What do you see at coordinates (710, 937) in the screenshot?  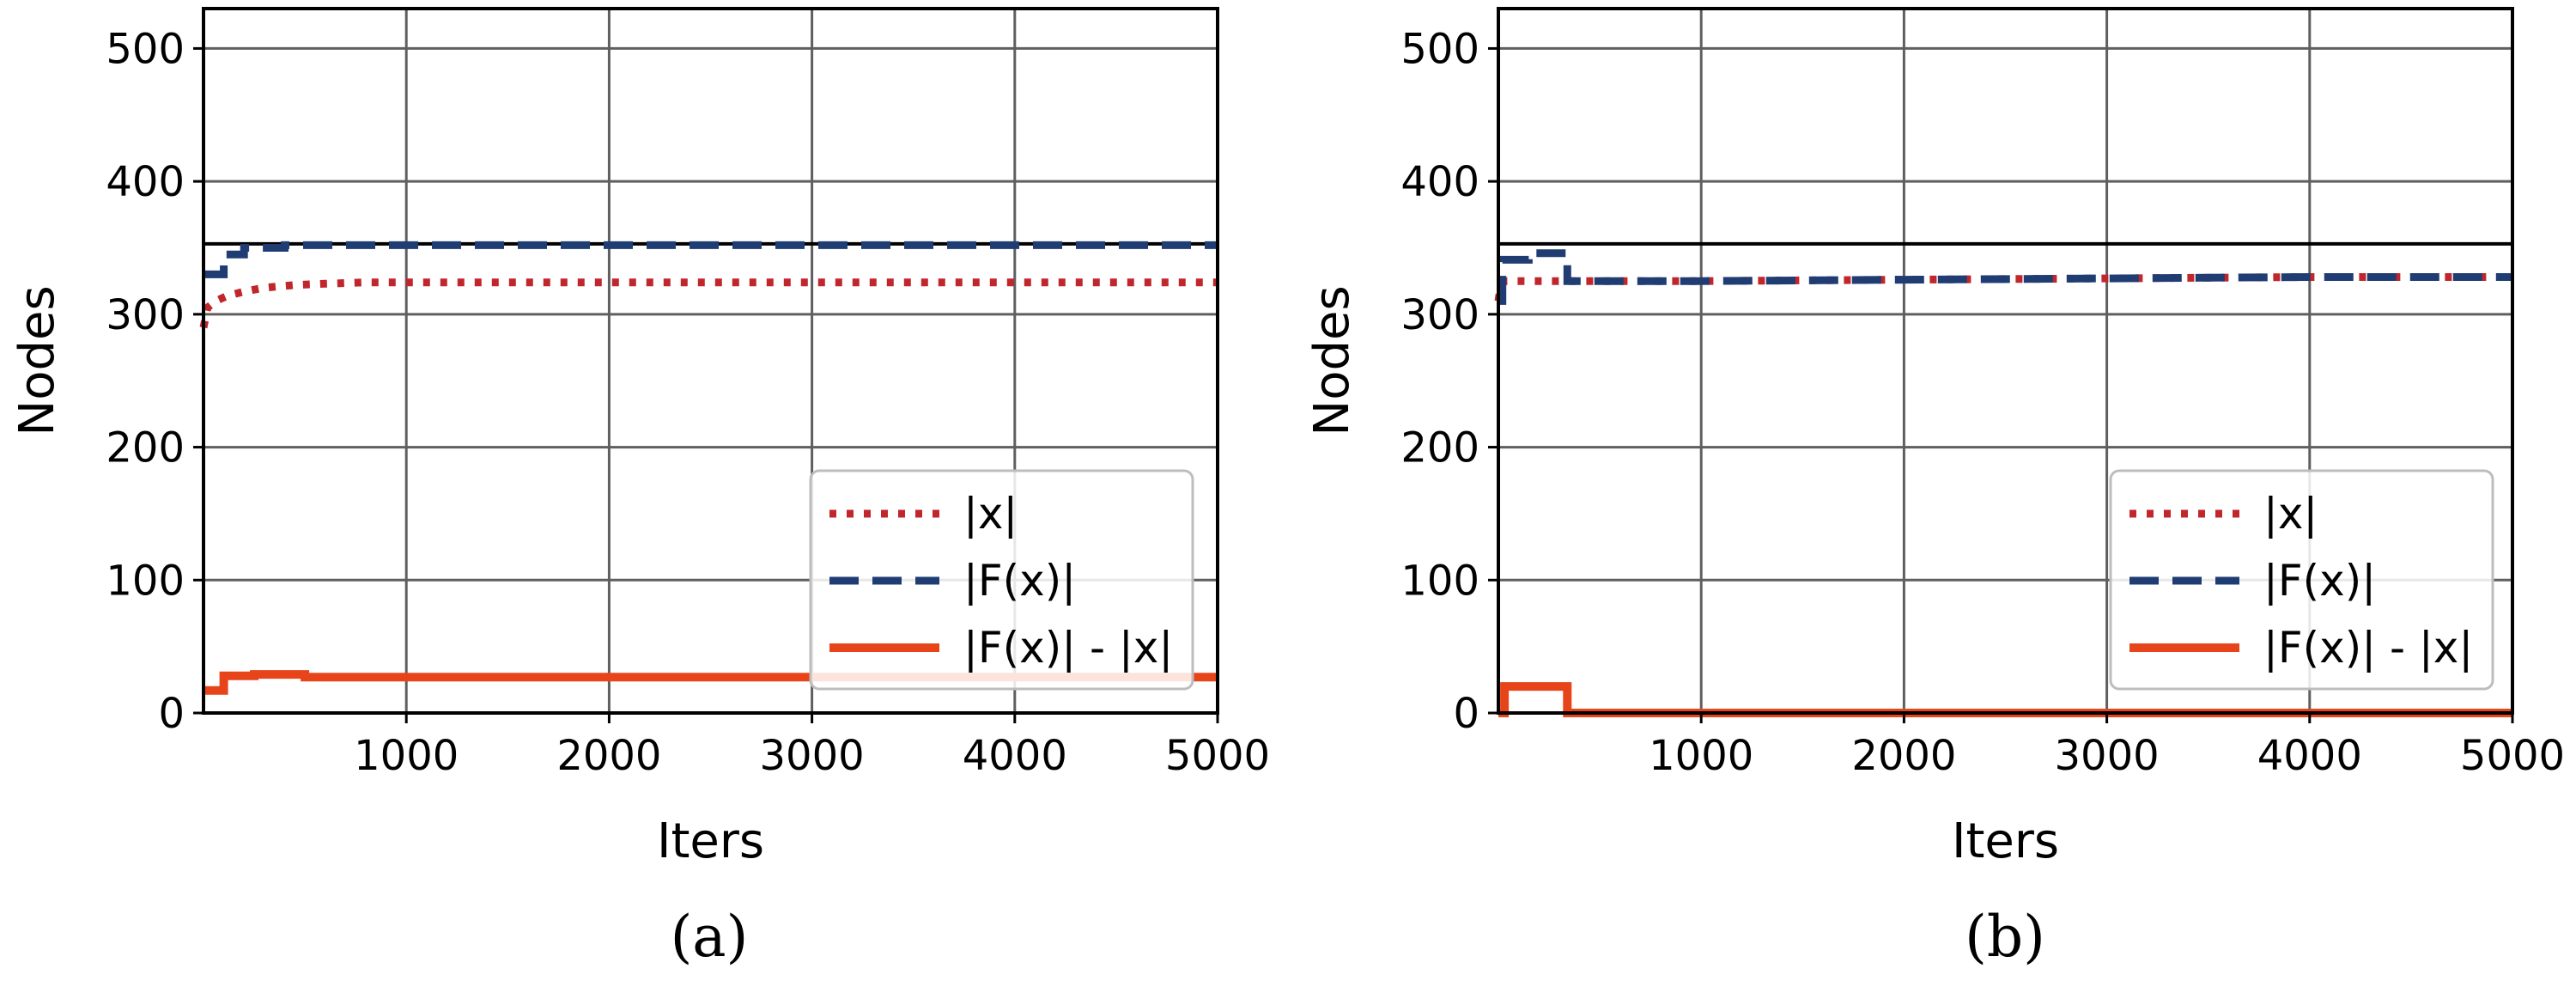 I see `chart-caption: (a)` at bounding box center [710, 937].